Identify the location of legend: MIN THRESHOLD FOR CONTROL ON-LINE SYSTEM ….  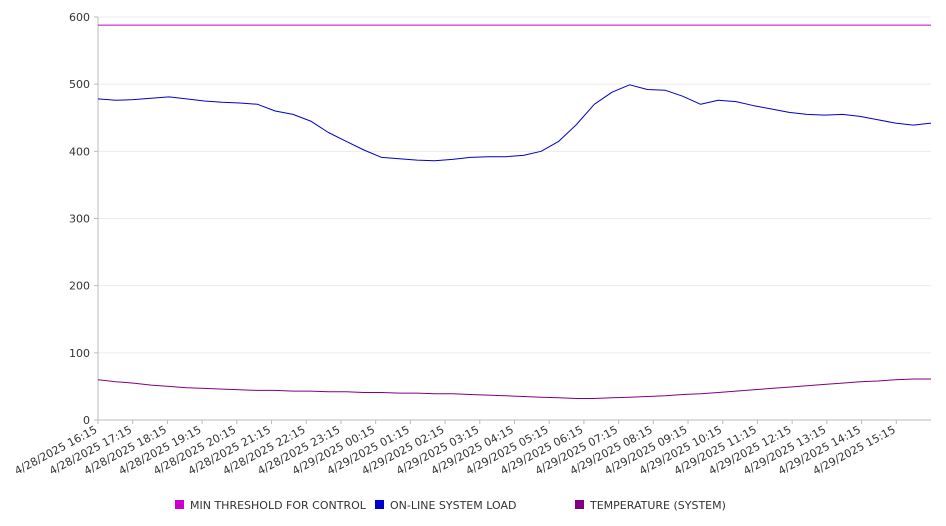
(450, 505).